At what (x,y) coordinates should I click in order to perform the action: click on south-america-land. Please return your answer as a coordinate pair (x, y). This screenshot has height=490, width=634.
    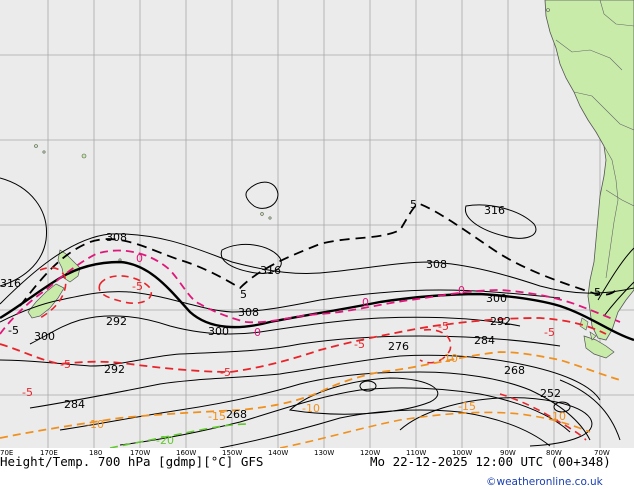
    Looking at the image, I should click on (589, 170).